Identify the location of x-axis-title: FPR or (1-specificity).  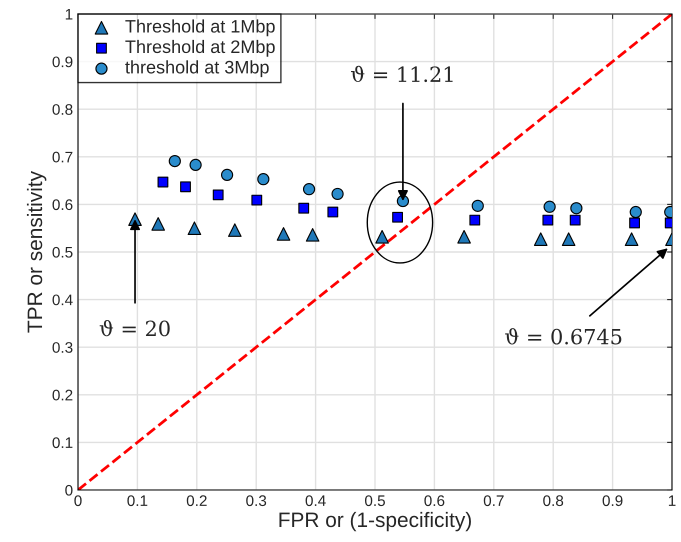
(375, 522).